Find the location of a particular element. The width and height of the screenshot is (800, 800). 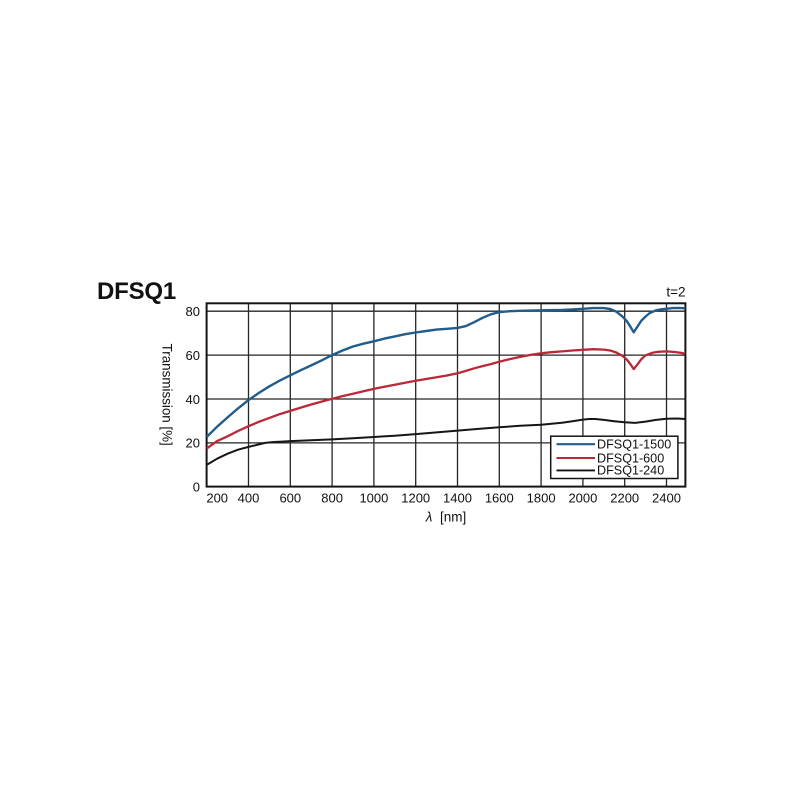

svg-text: 60 is located at coordinates (193, 355).